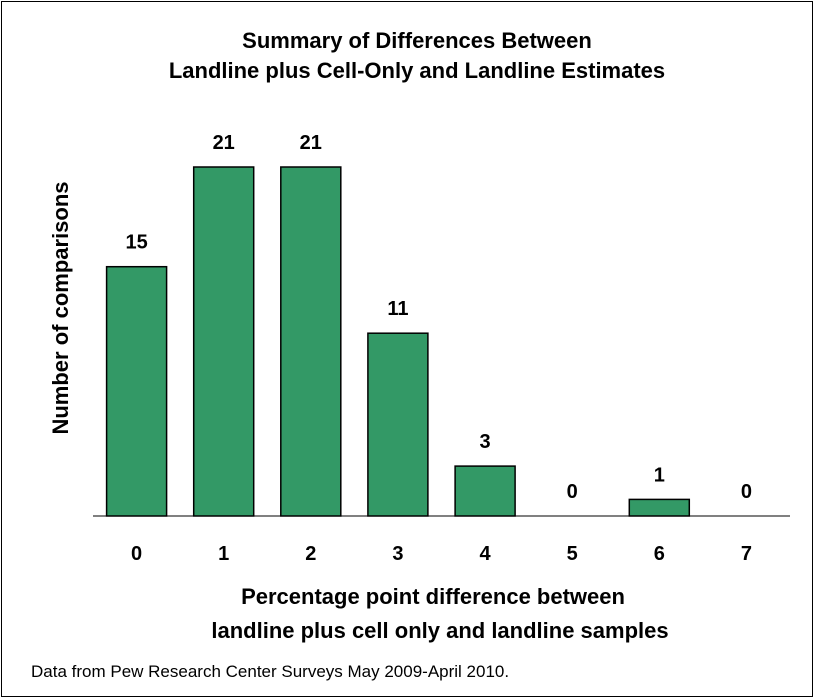 This screenshot has width=816, height=700. What do you see at coordinates (441, 554) in the screenshot?
I see `x-tick-labels-layer: 0 1 2 3 4 5 6 7` at bounding box center [441, 554].